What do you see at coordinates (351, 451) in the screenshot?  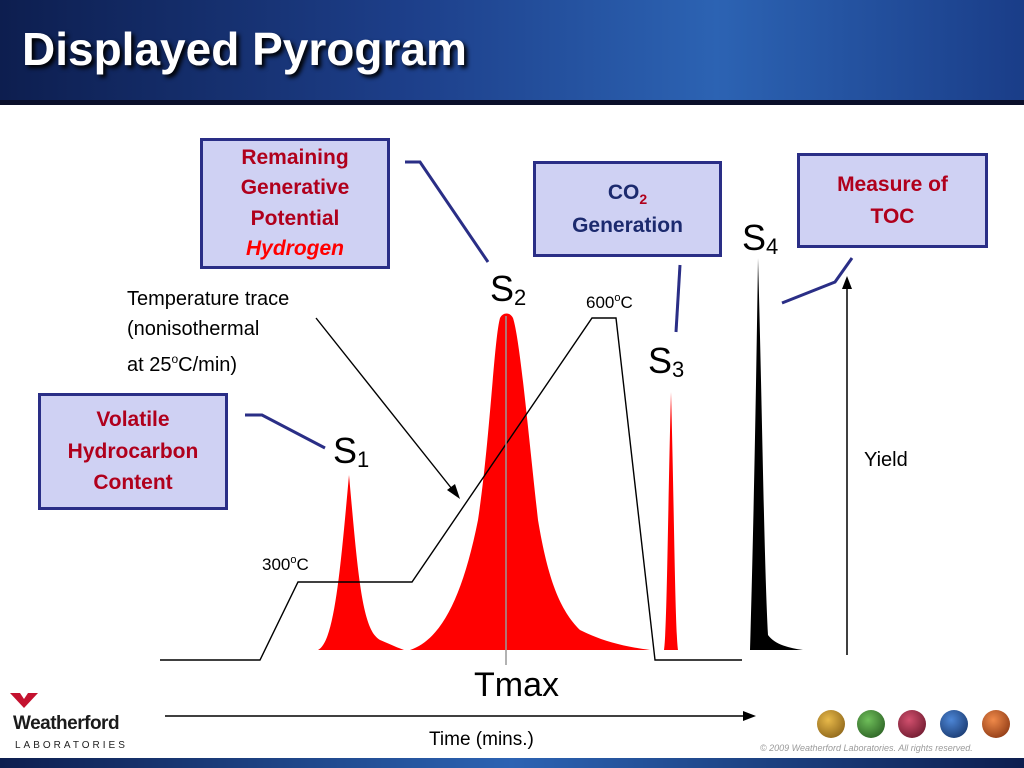 I see `peak-label-s1: S1` at bounding box center [351, 451].